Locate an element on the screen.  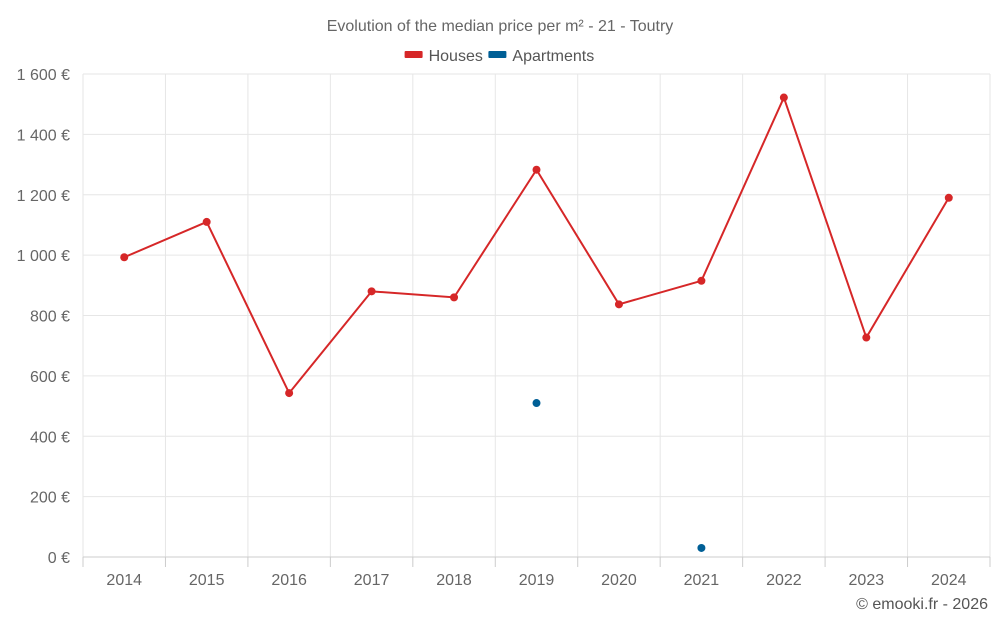
legend-item-houses: Houses is located at coordinates (443, 56).